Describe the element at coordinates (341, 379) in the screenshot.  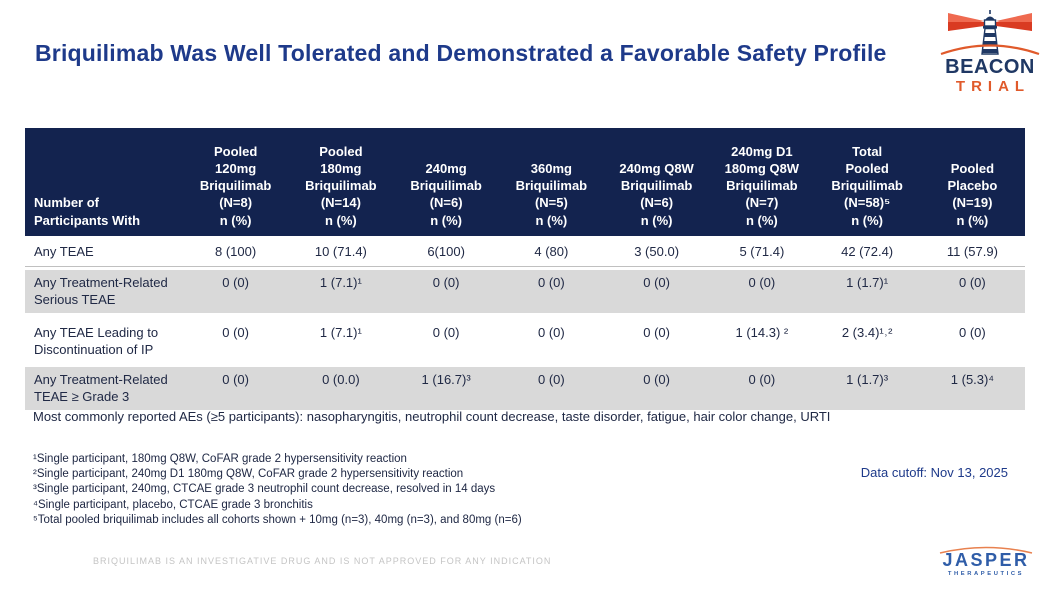
I see `table-cell: 0 (0.0)` at that location.